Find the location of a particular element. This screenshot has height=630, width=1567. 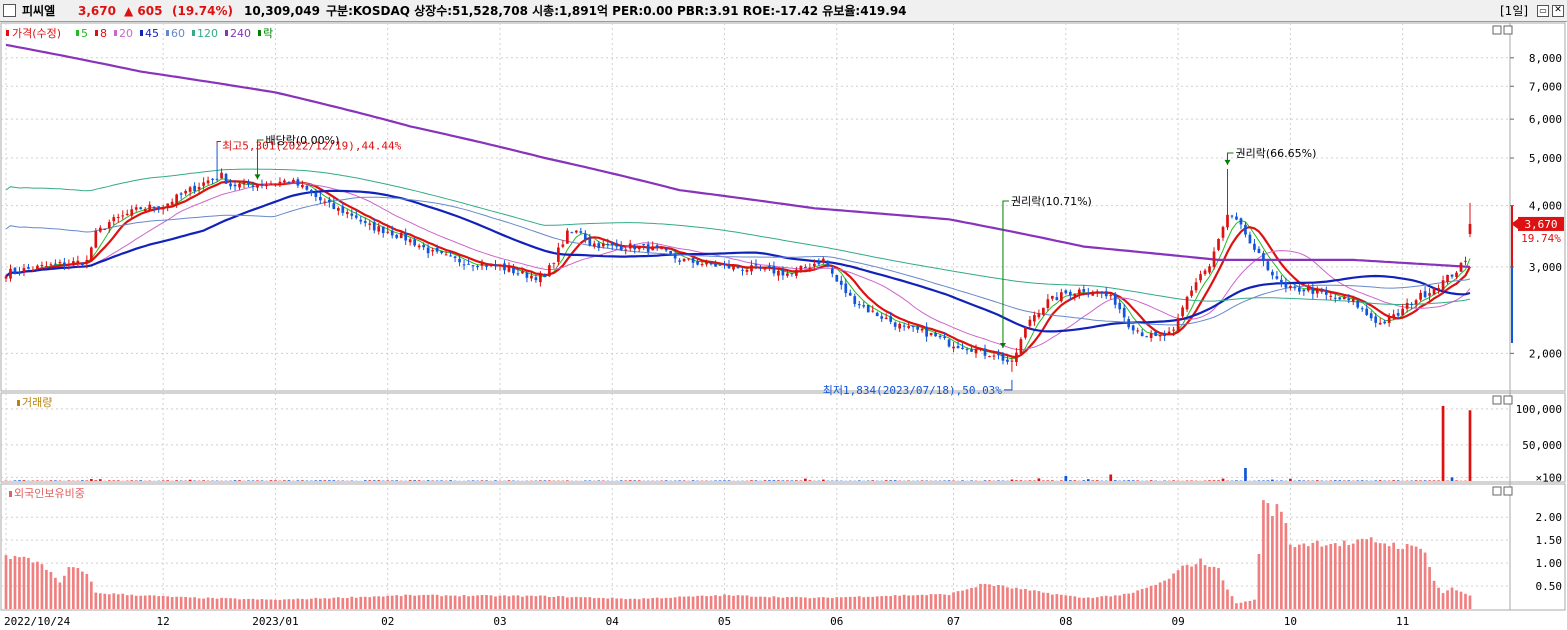

ex-event-label: 배당락(0.00%) is located at coordinates (302, 140).